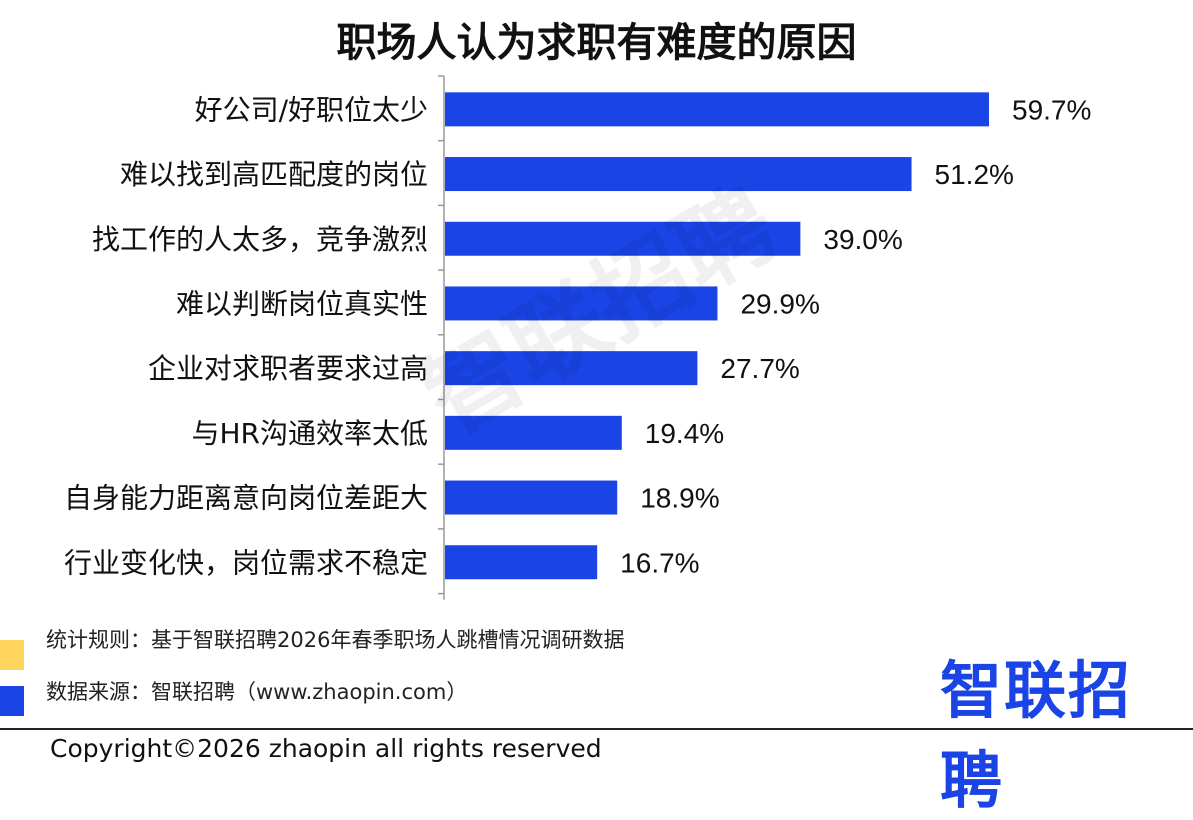  Describe the element at coordinates (596, 43) in the screenshot. I see `chart-title: 职场人认为求职有难度的原因` at that location.